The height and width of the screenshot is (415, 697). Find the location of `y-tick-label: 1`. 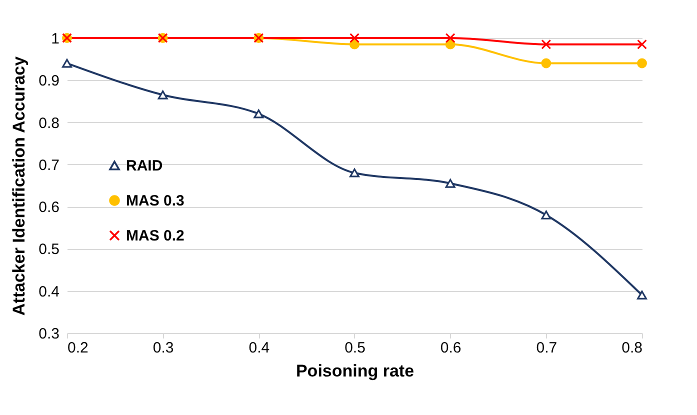

y-tick-label: 1 is located at coordinates (55, 39).